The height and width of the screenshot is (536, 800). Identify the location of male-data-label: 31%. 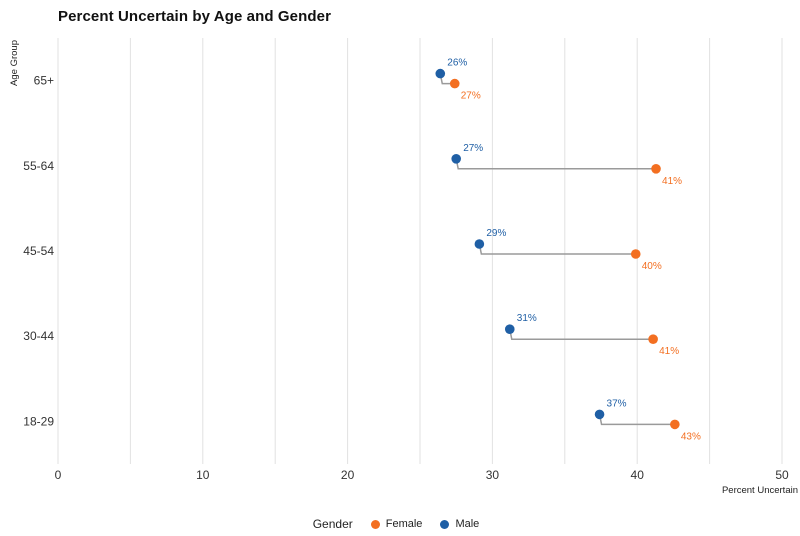
(527, 318).